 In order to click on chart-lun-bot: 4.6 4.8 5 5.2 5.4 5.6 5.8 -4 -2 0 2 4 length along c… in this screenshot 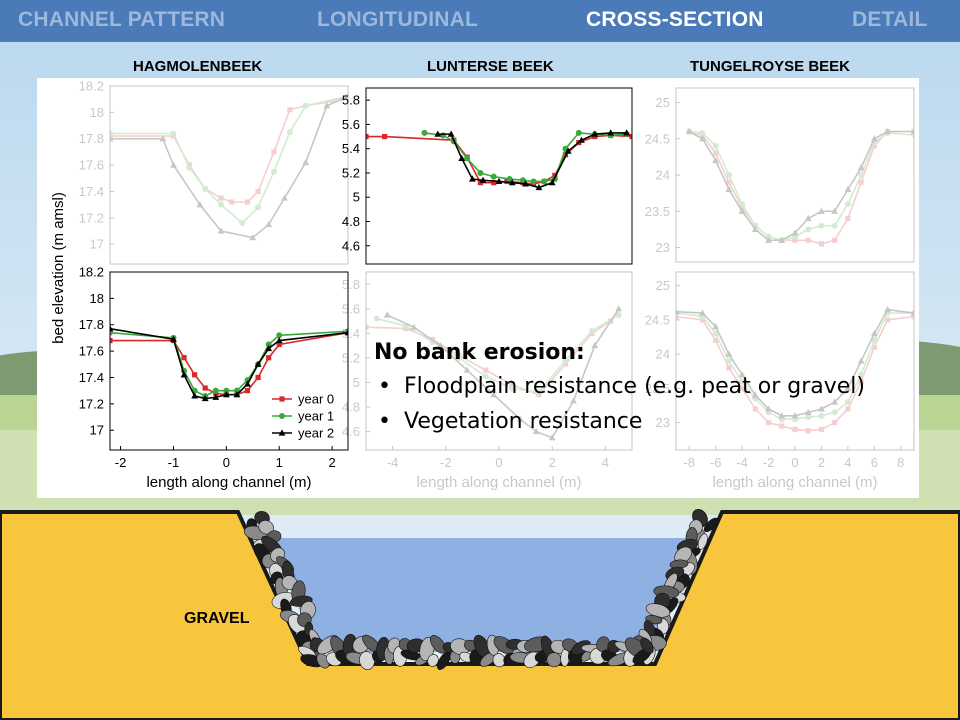, I will do `click(487, 381)`.